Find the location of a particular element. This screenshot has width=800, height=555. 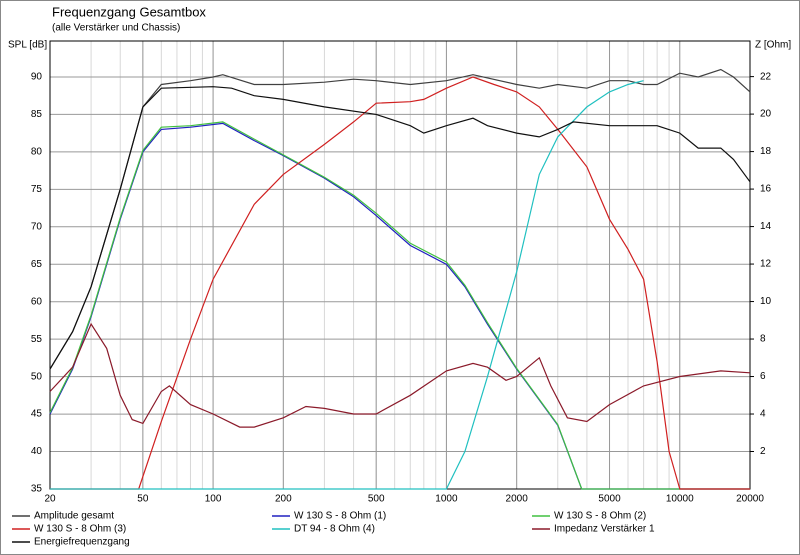

chart-subtitle: (alle Verstärker und Chassis) is located at coordinates (116, 28).